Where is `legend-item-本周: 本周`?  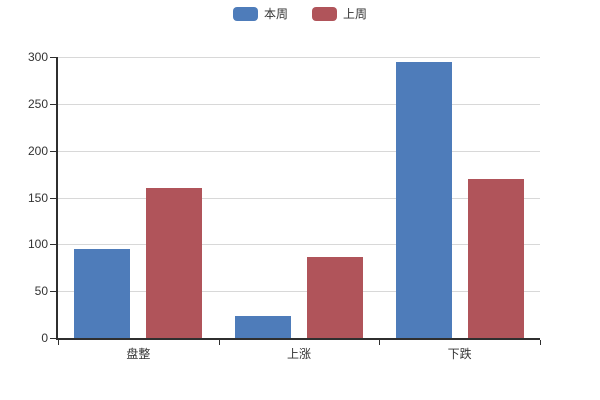 legend-item-本周: 本周 is located at coordinates (260, 14).